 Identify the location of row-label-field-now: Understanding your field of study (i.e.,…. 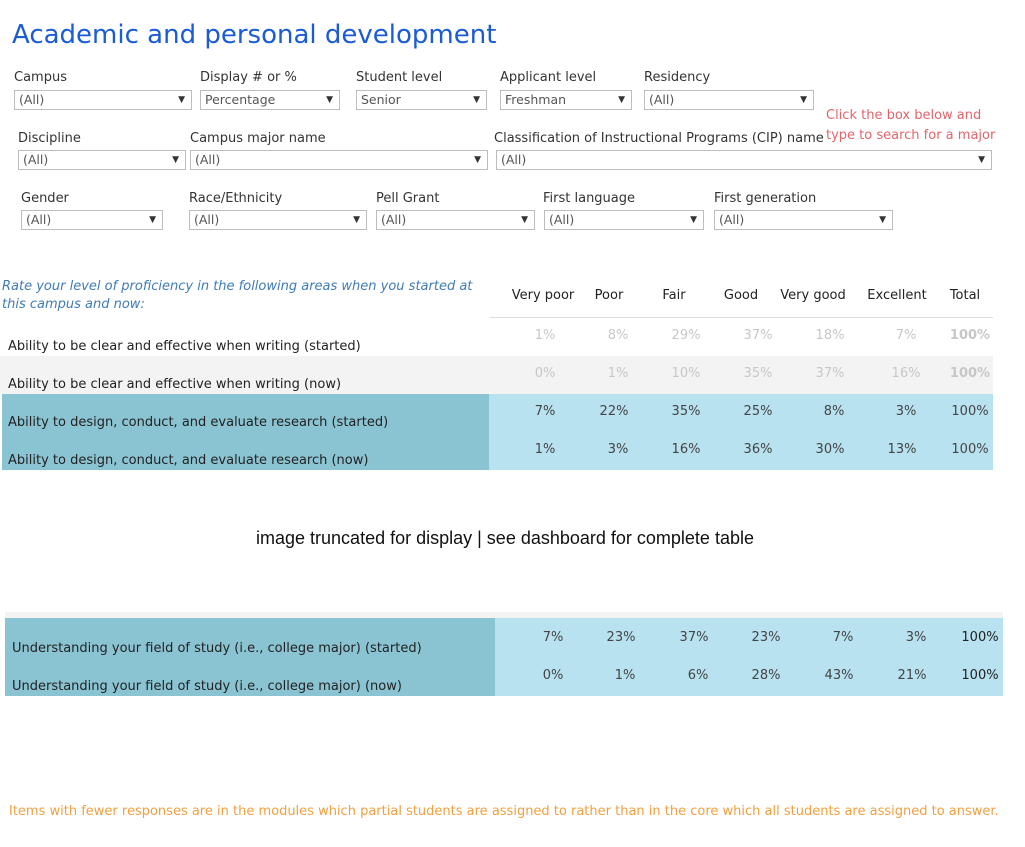
(207, 686).